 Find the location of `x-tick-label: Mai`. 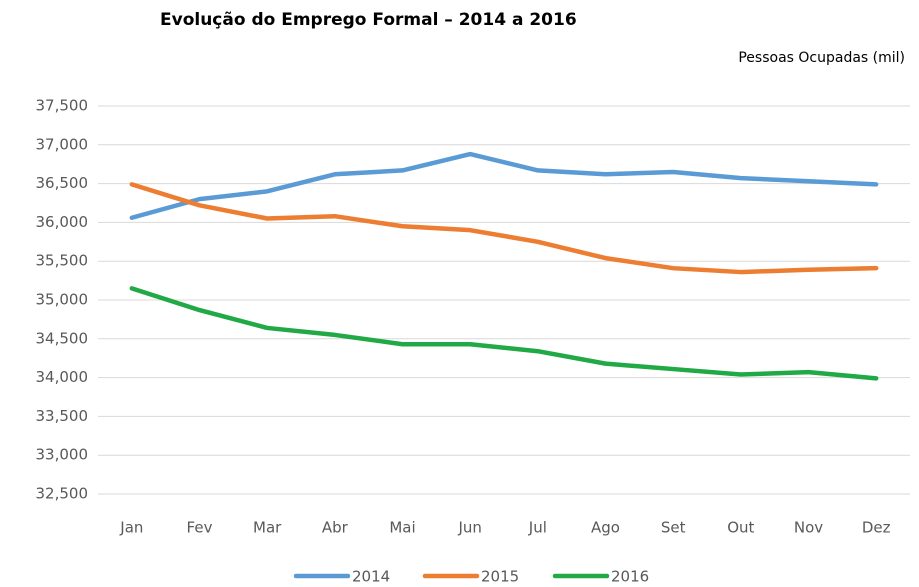

x-tick-label: Mai is located at coordinates (402, 528).